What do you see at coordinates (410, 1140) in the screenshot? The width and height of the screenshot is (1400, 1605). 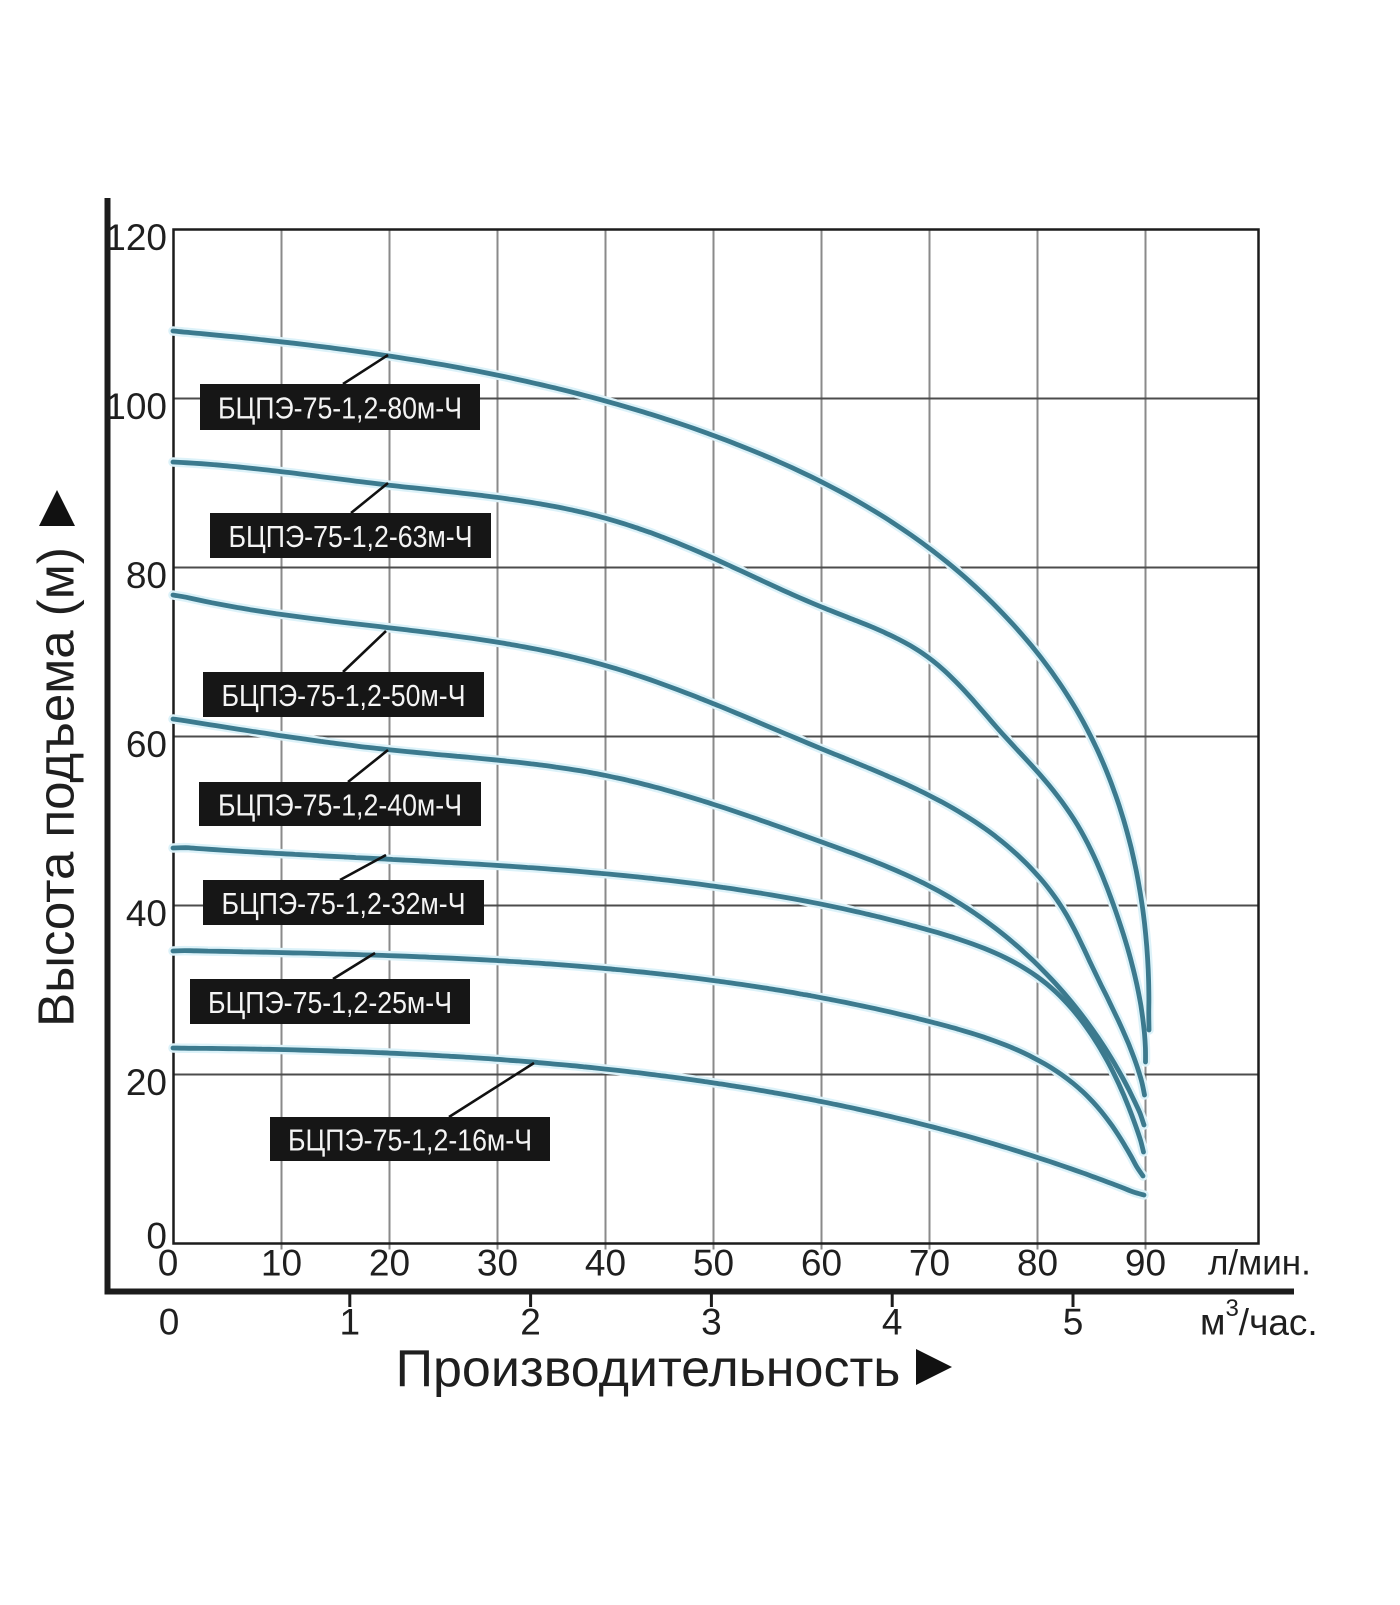 I see `svg-text: БЦПЭ-75-1,2-16м-Ч` at bounding box center [410, 1140].